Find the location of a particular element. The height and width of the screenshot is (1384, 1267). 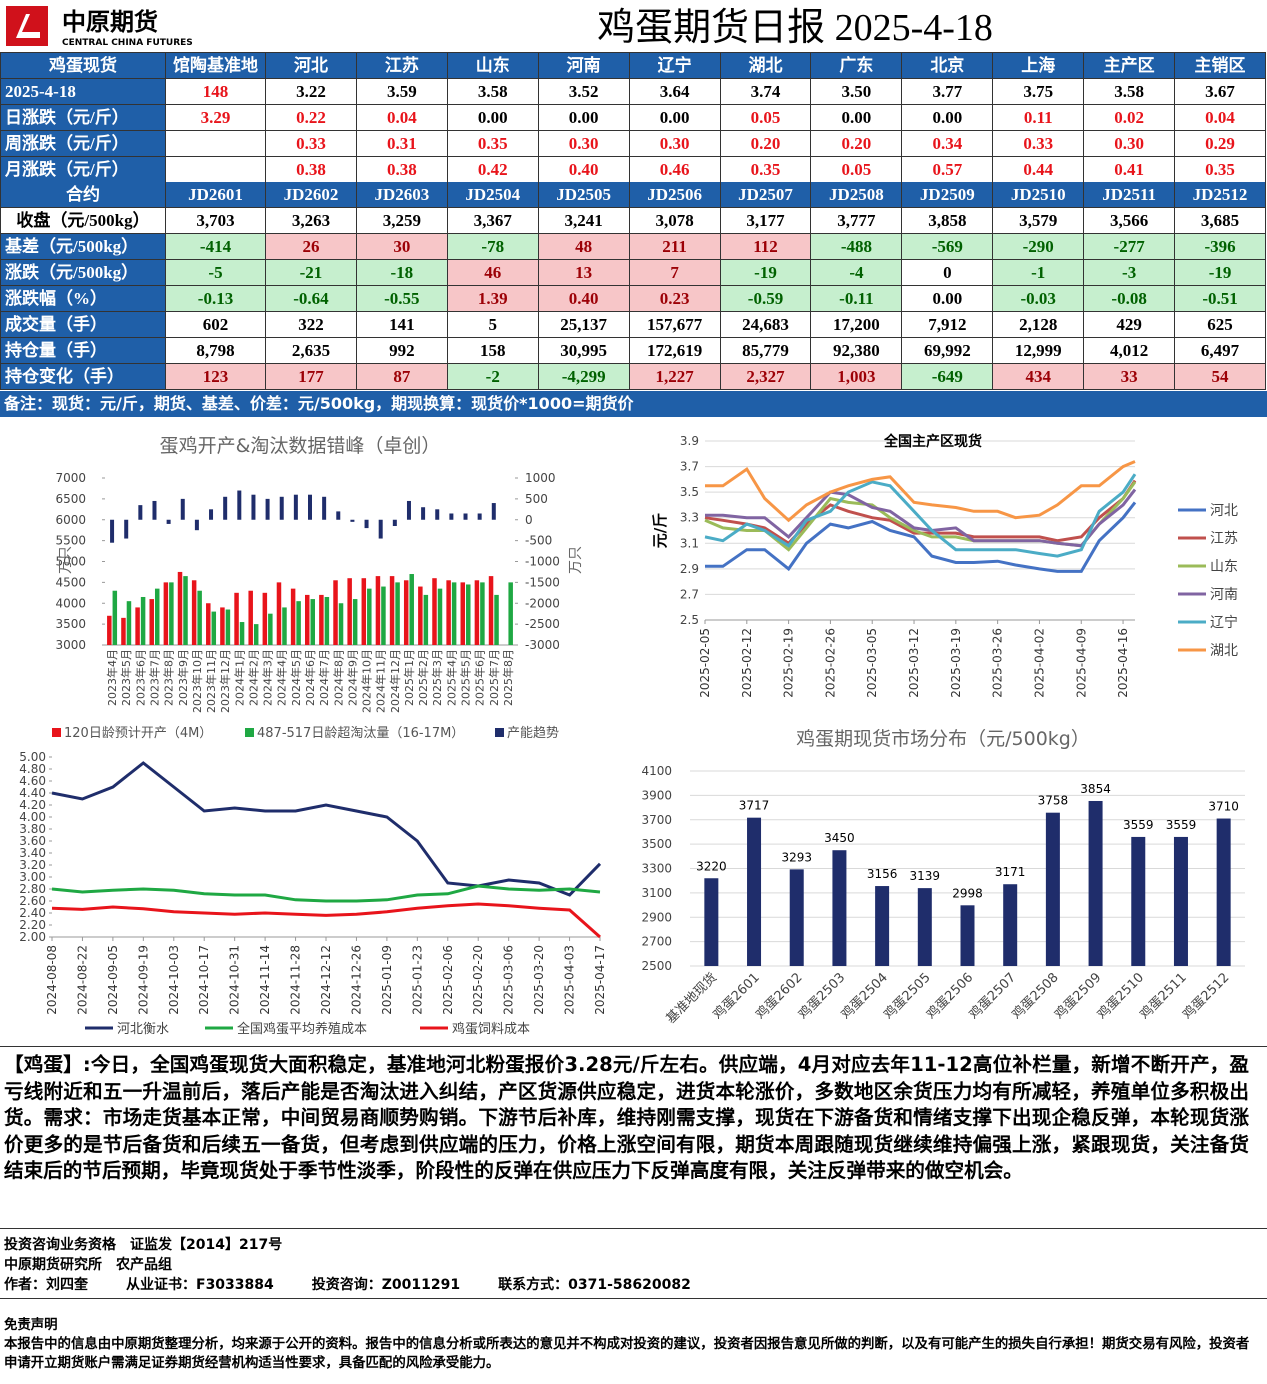

x-tick-label: 2025-02-06 is located at coordinates (448, 980).